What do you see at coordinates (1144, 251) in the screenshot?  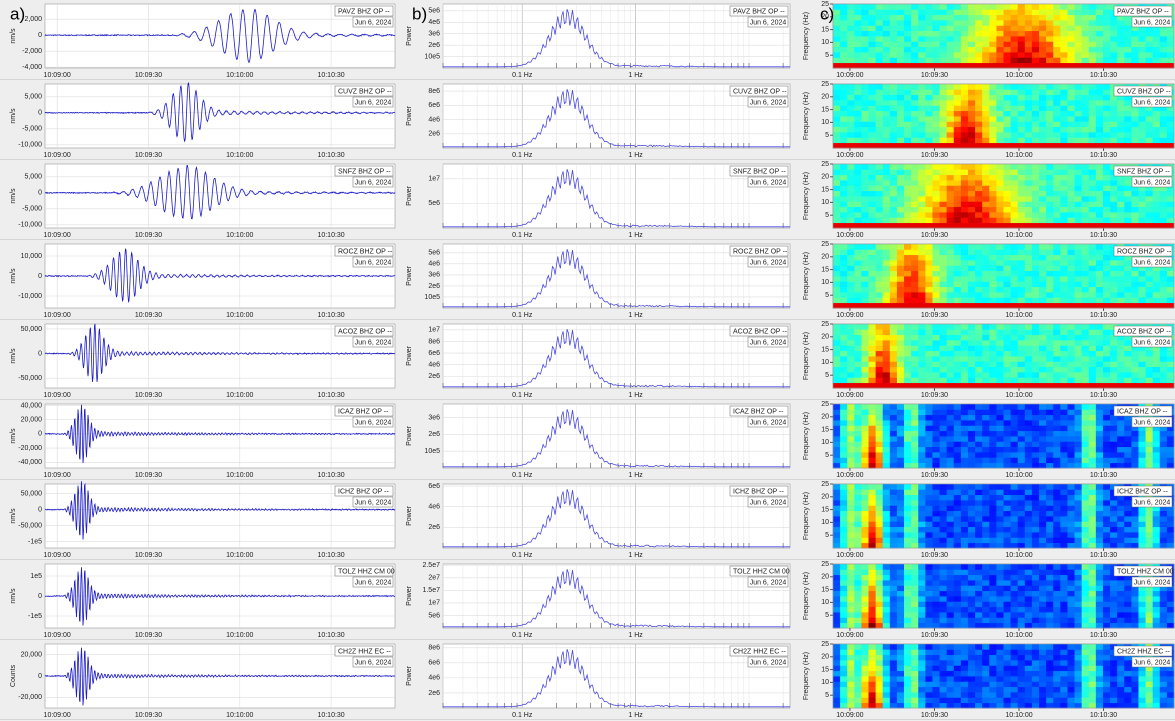 I see `station-label: ROCZ BHZ OP --` at bounding box center [1144, 251].